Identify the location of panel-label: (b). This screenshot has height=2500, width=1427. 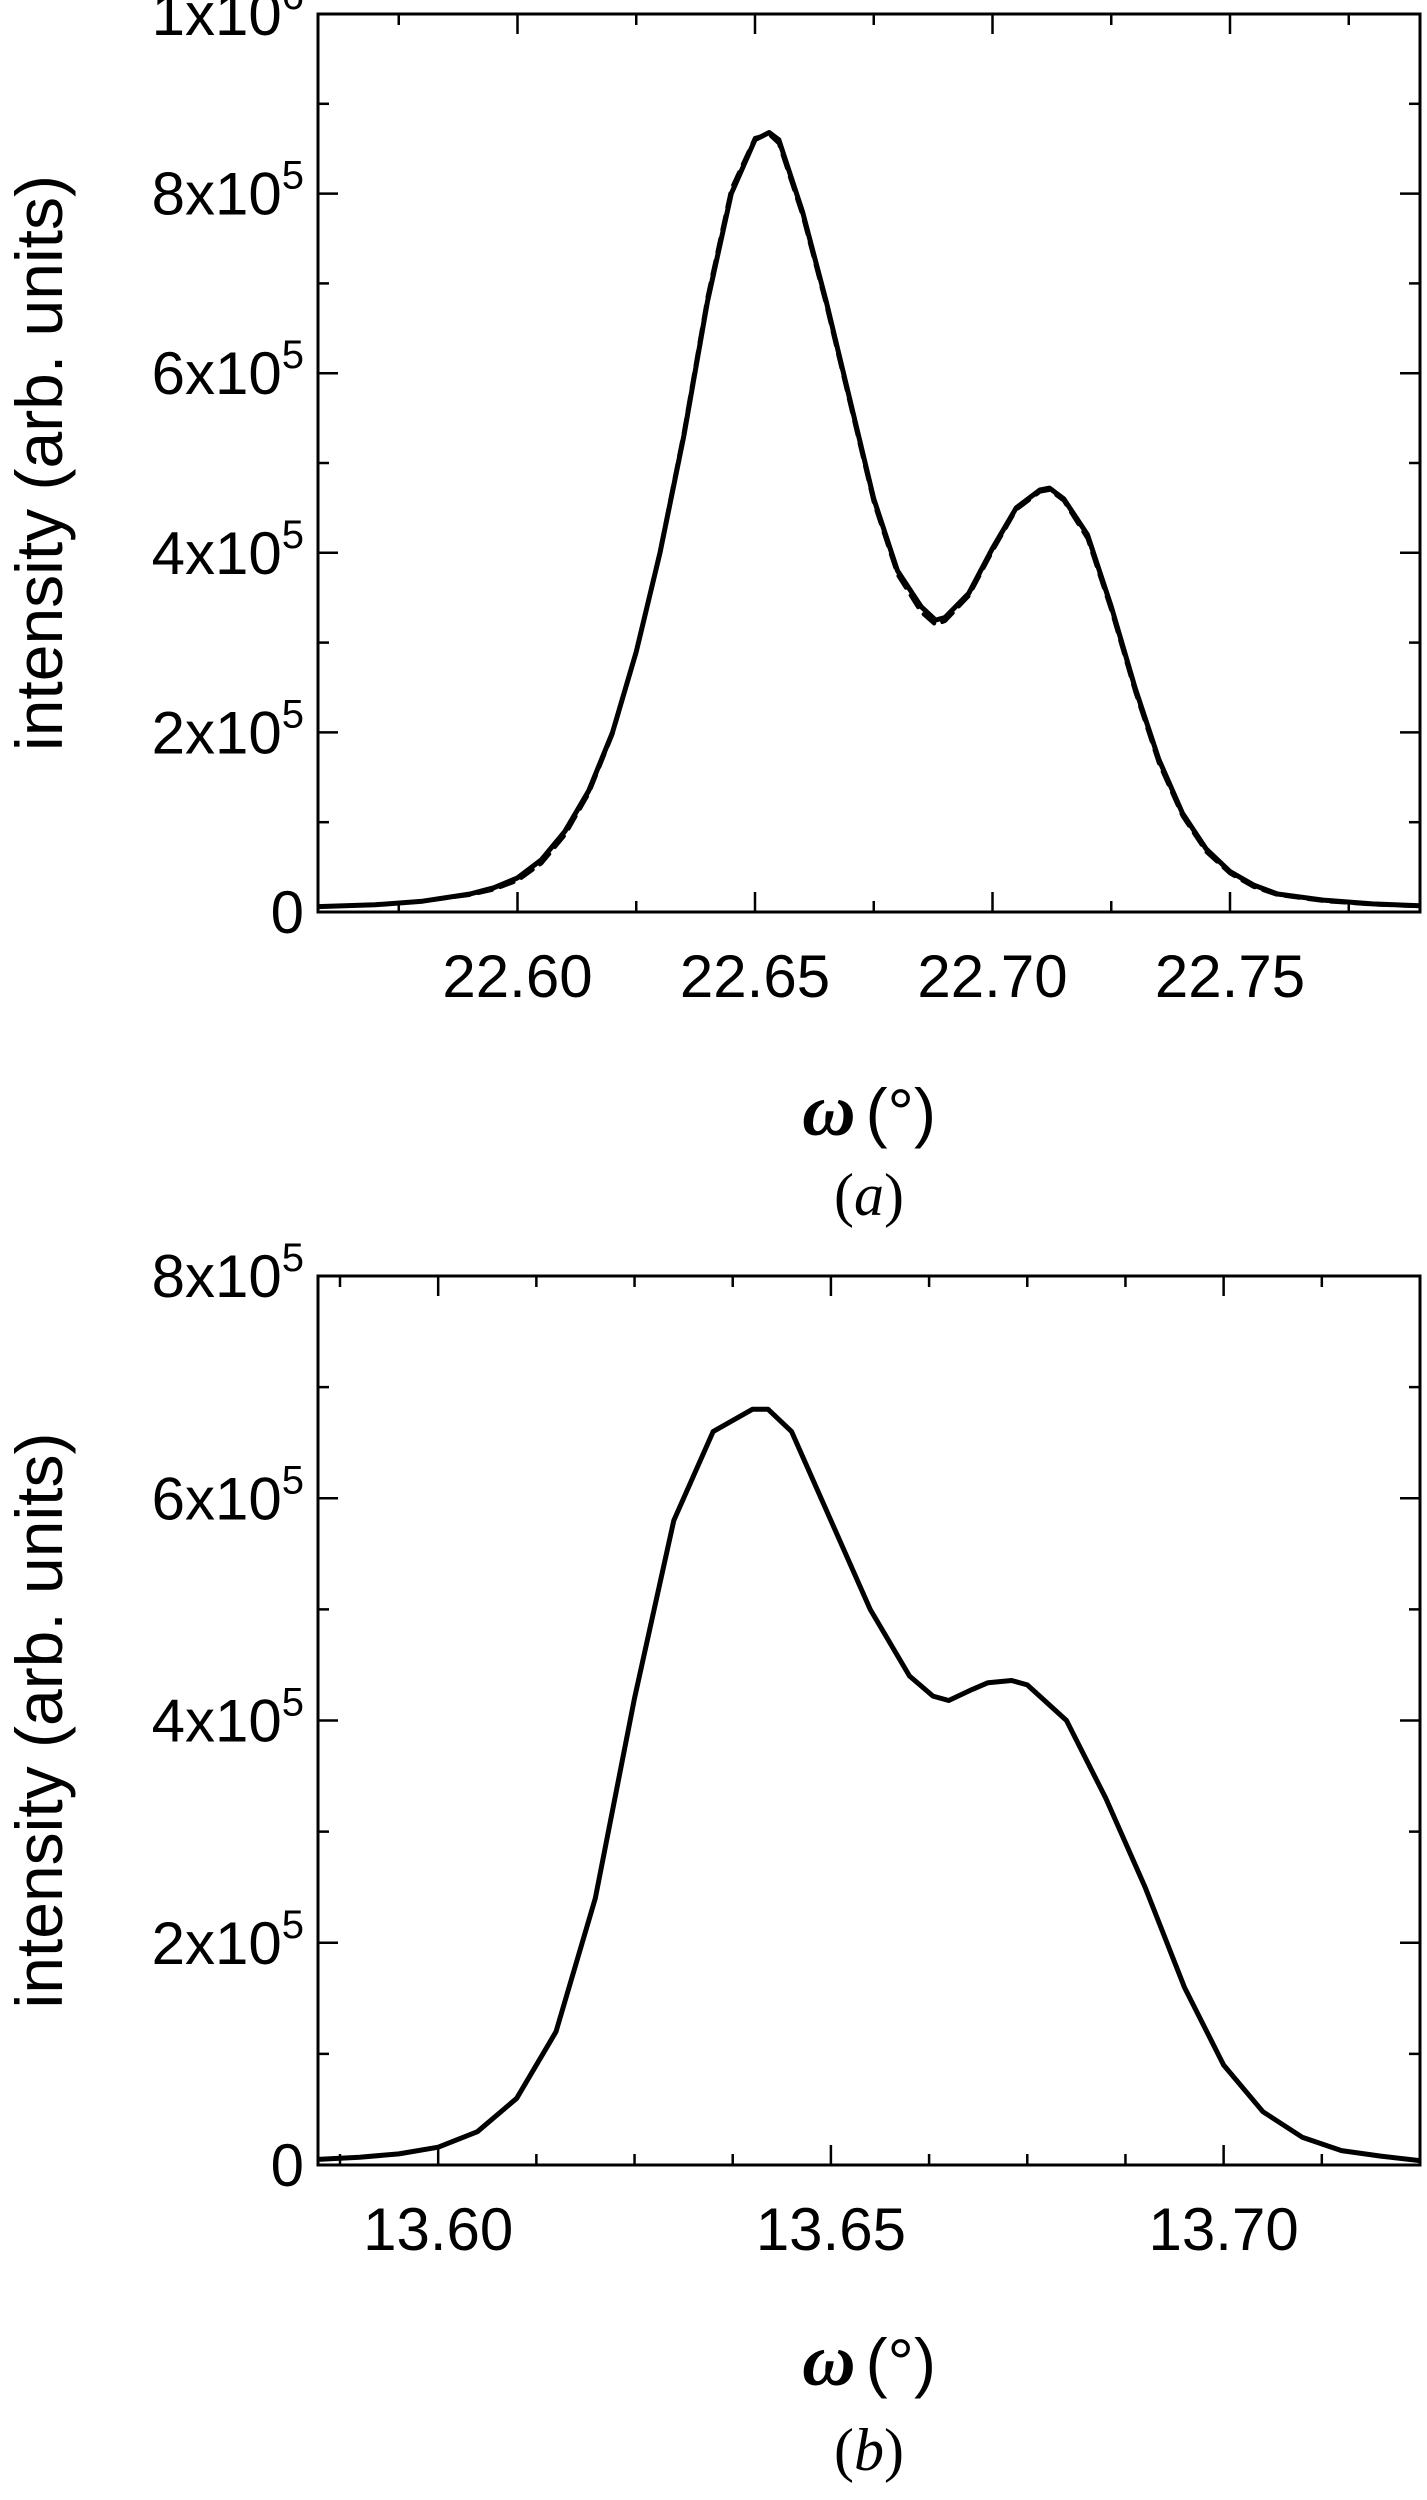
(869, 2450).